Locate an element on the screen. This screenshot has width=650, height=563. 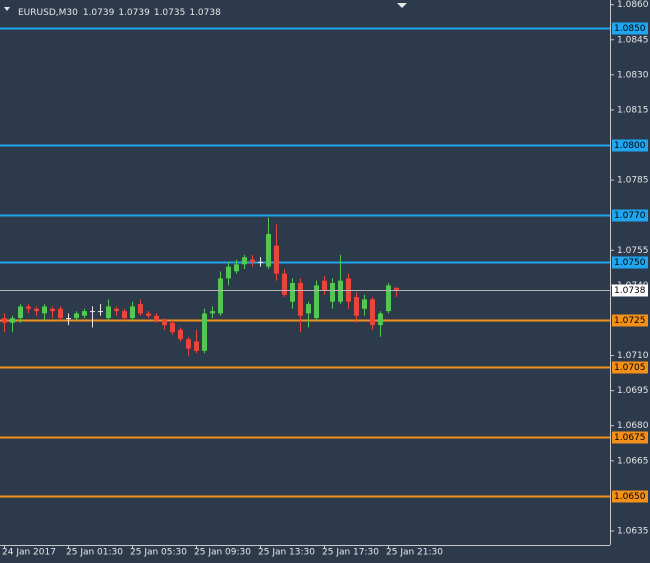
y-tick-label: 1.0665 is located at coordinates (633, 461).